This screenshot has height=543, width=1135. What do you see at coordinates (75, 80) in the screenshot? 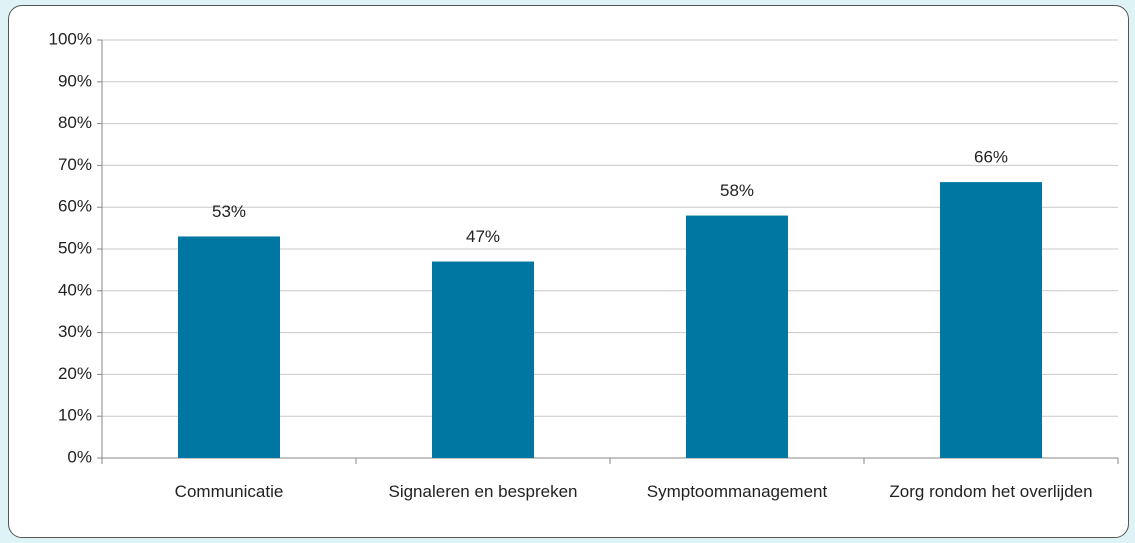
I see `y-tick-label: 90%` at bounding box center [75, 80].